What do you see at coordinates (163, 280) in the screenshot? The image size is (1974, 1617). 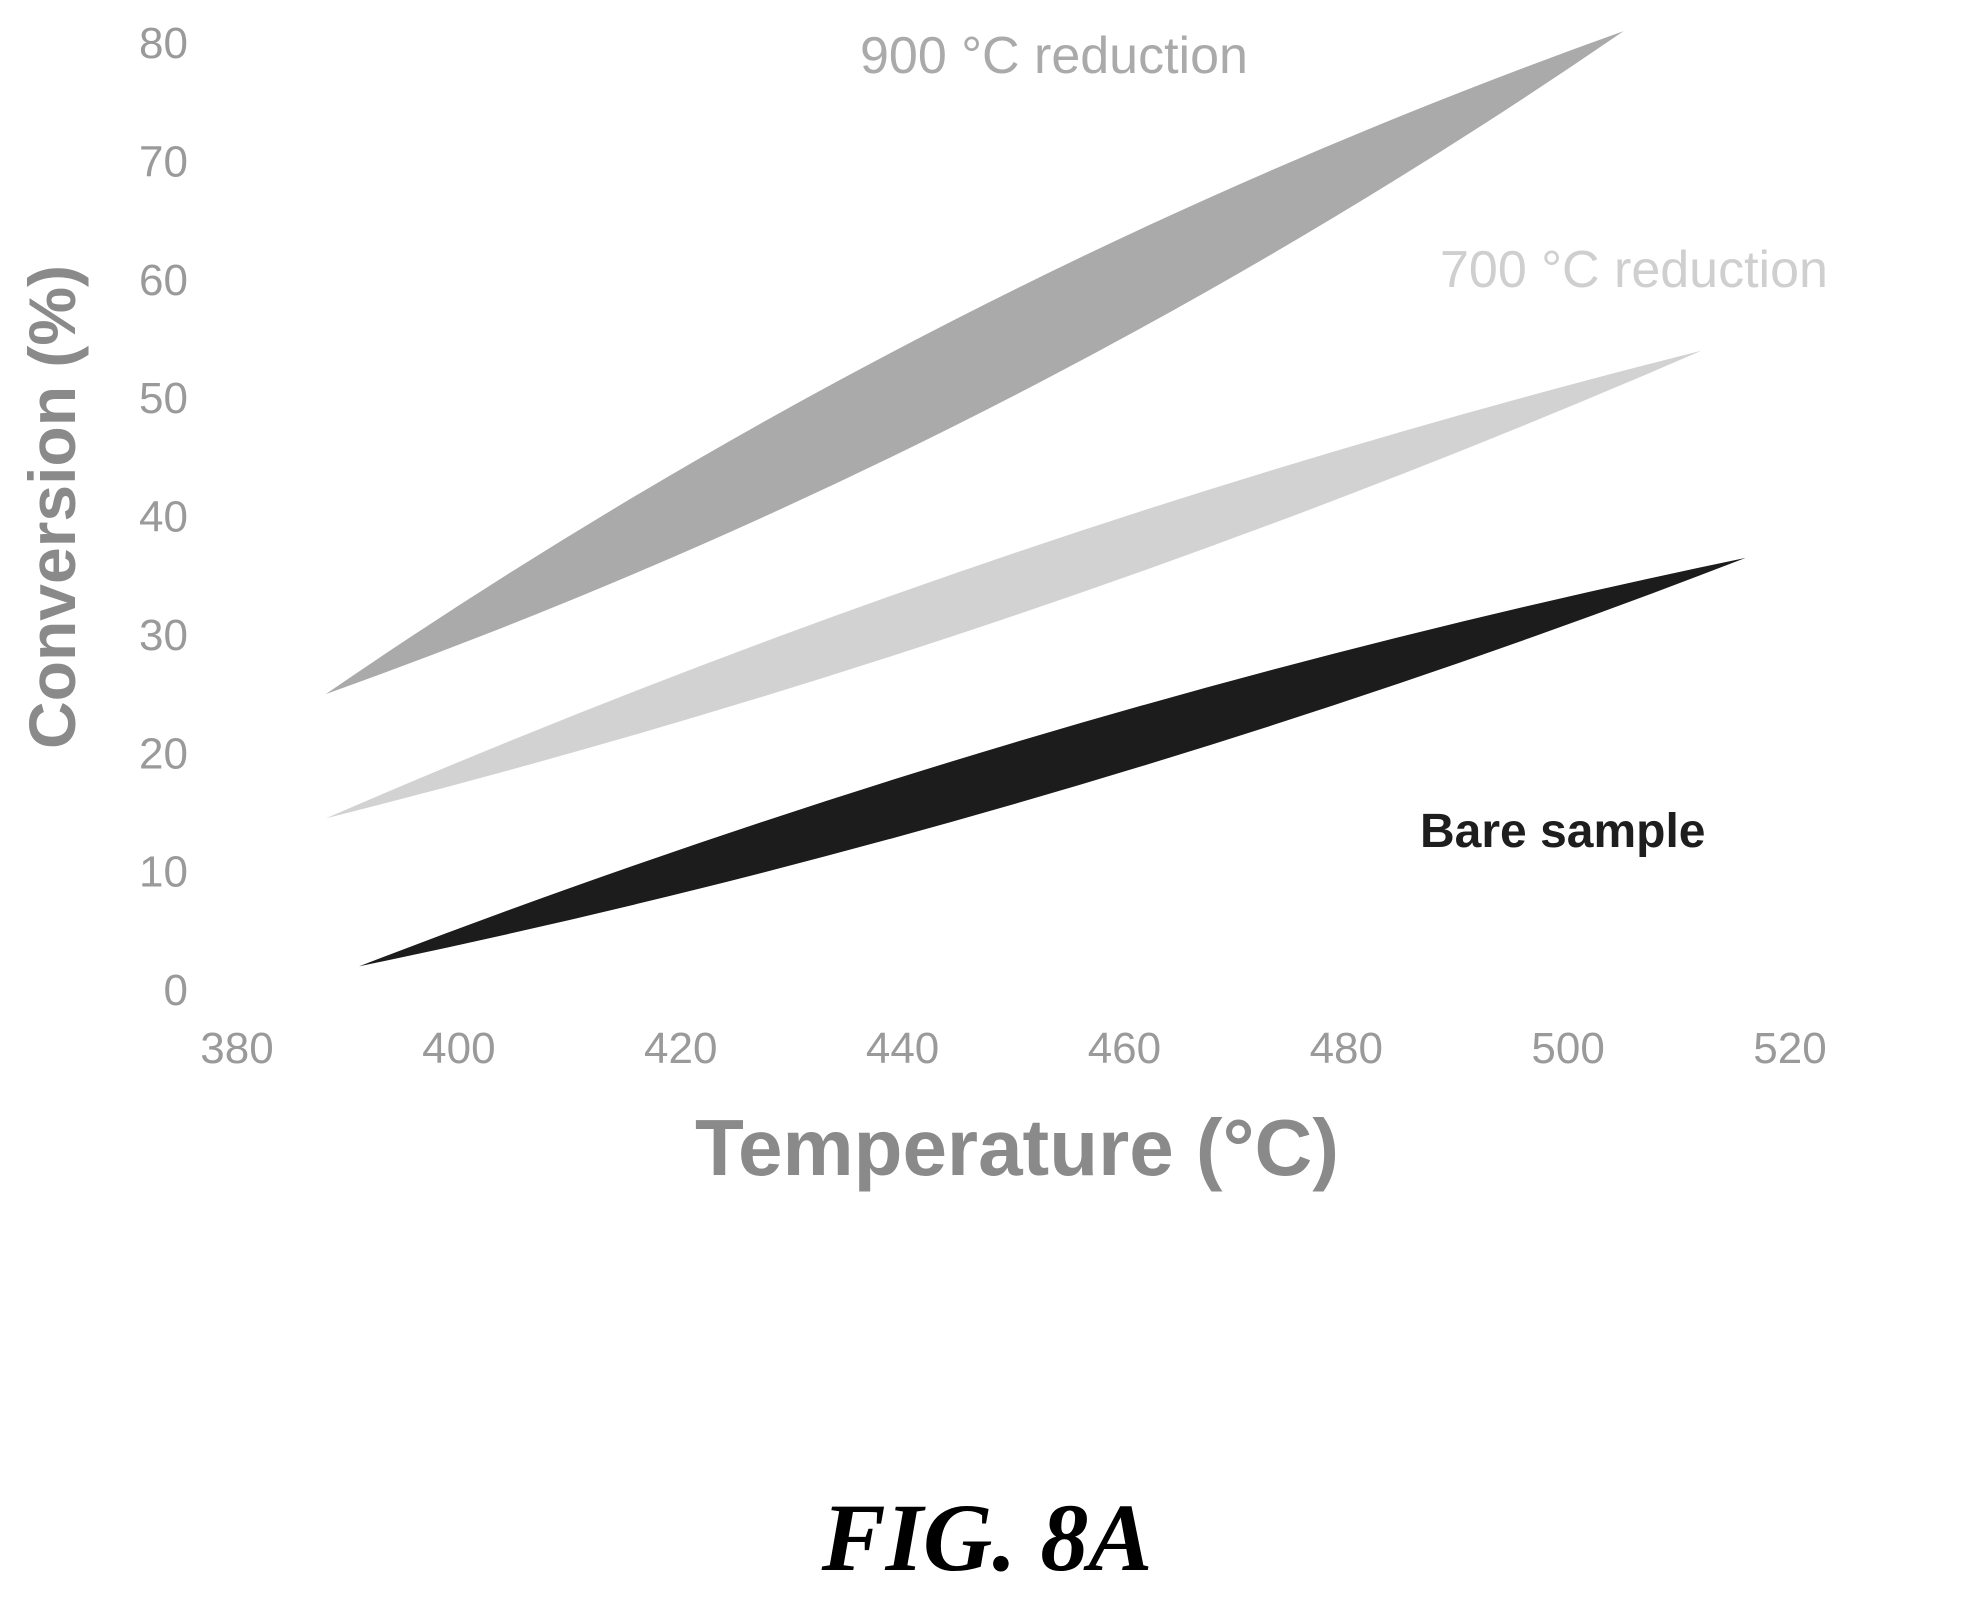 I see `y-tick-label: 60` at bounding box center [163, 280].